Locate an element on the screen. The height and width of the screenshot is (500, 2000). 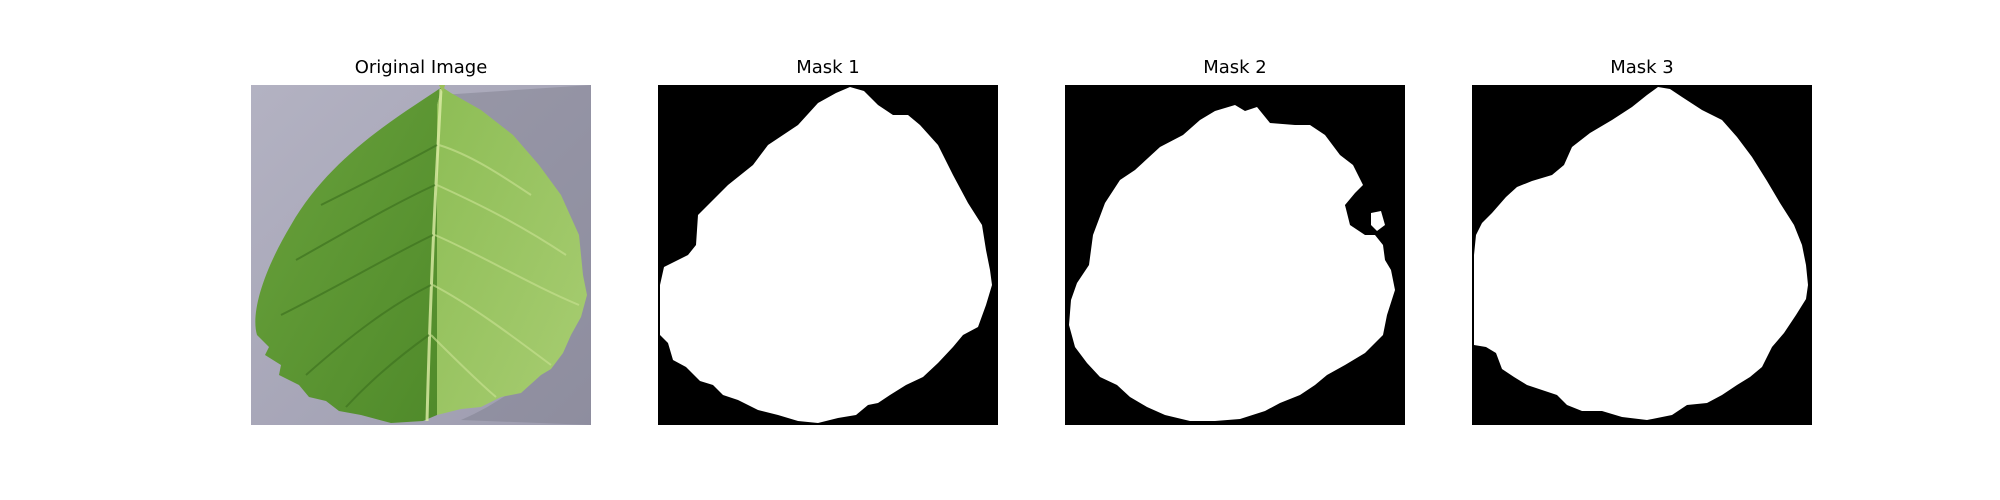
leaf-photo is located at coordinates (421, 255).